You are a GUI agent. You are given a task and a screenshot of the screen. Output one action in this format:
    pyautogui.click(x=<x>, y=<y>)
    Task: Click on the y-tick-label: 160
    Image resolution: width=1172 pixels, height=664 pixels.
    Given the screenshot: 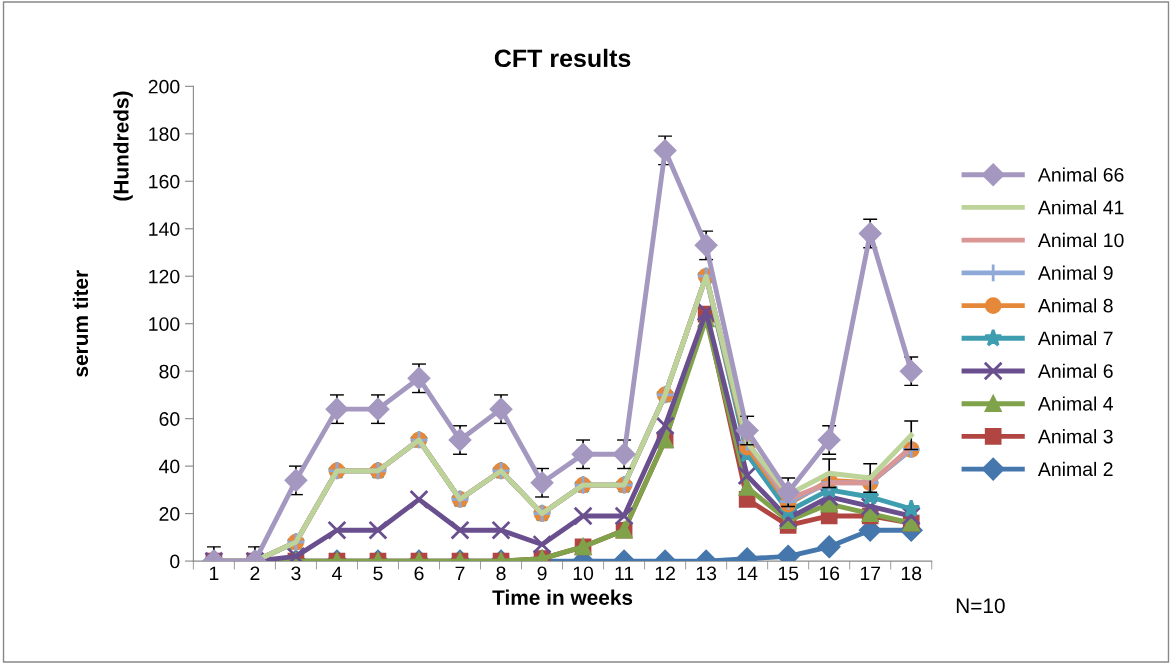 What is the action you would take?
    pyautogui.click(x=164, y=181)
    